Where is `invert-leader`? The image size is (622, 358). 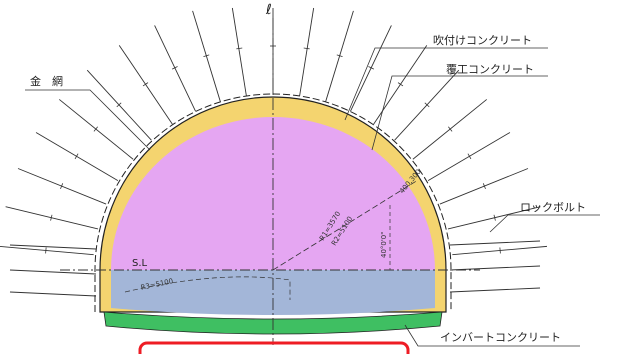
invert-leader is located at coordinates (492, 335).